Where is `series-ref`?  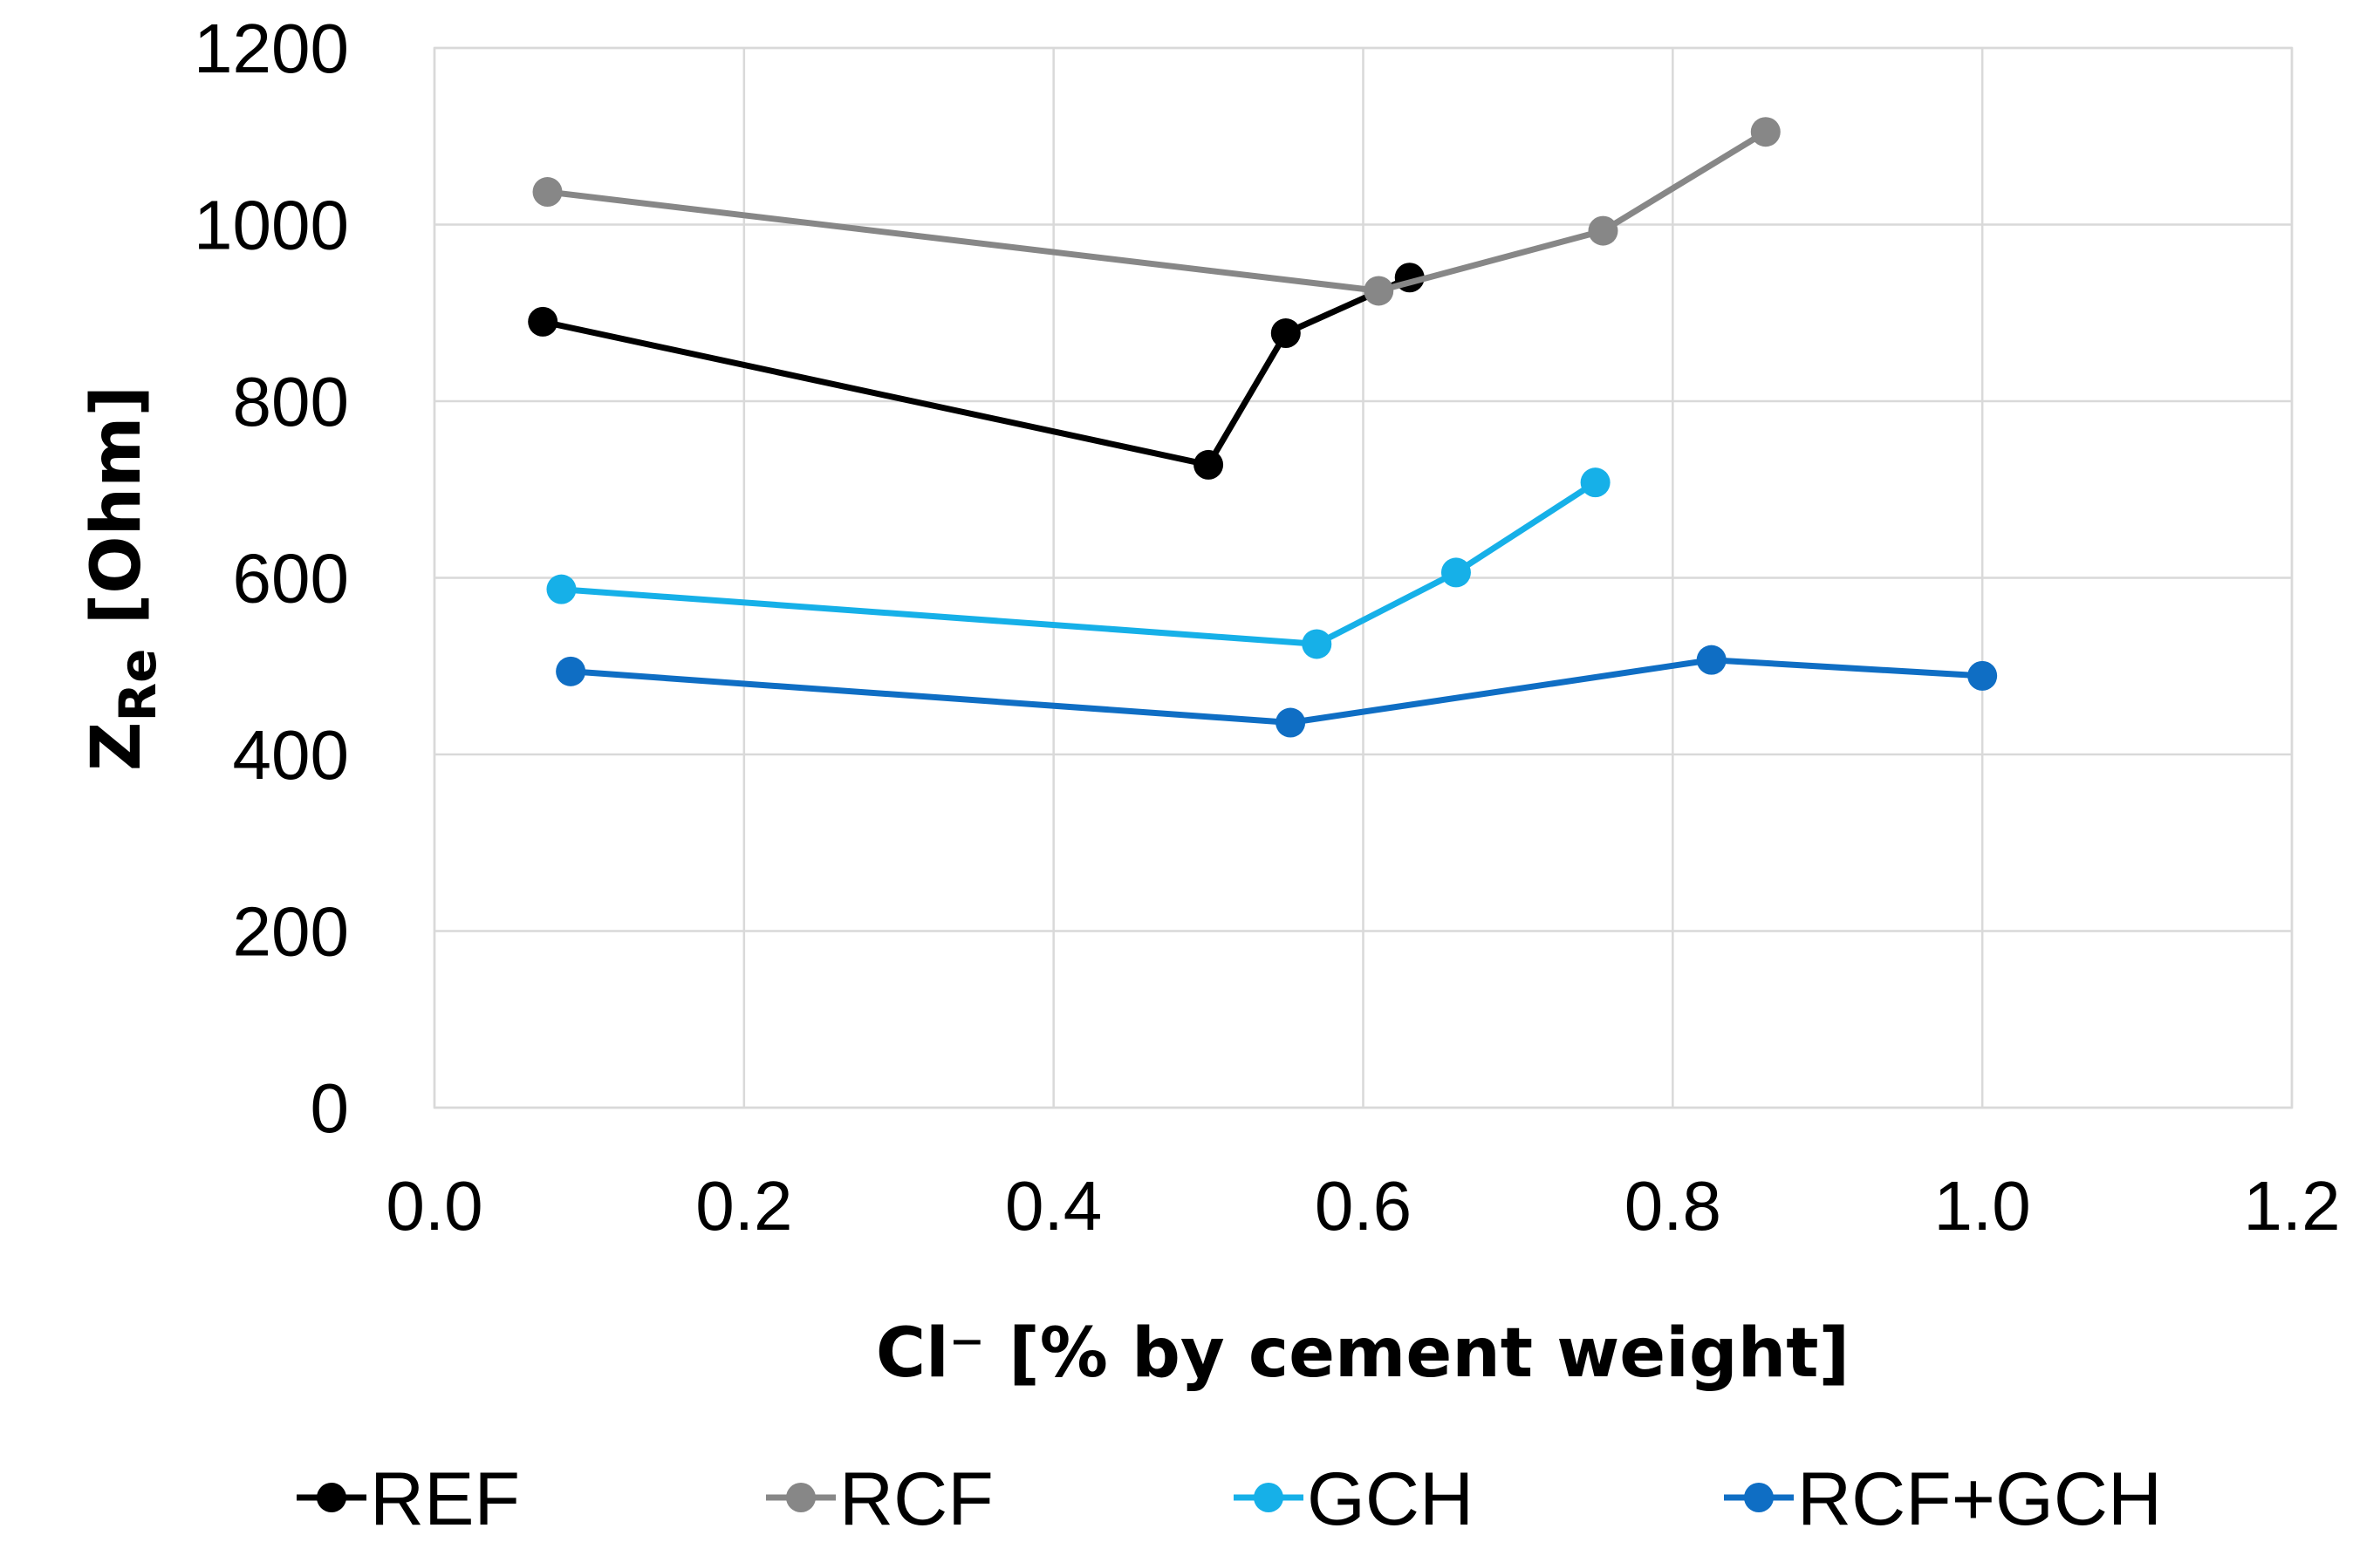
series-ref is located at coordinates (976, 371).